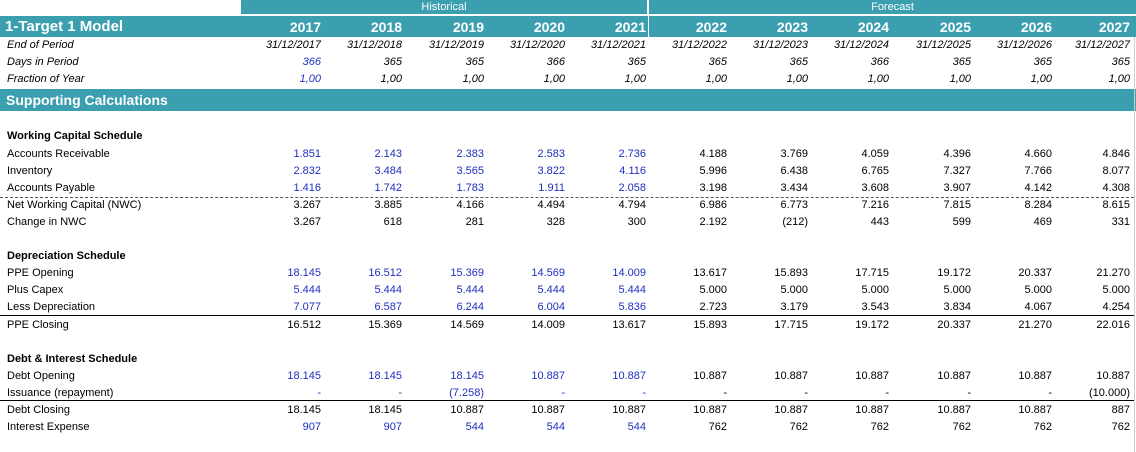 The height and width of the screenshot is (452, 1136). Describe the element at coordinates (1116, 205) in the screenshot. I see `data-cell: 8.615` at that location.